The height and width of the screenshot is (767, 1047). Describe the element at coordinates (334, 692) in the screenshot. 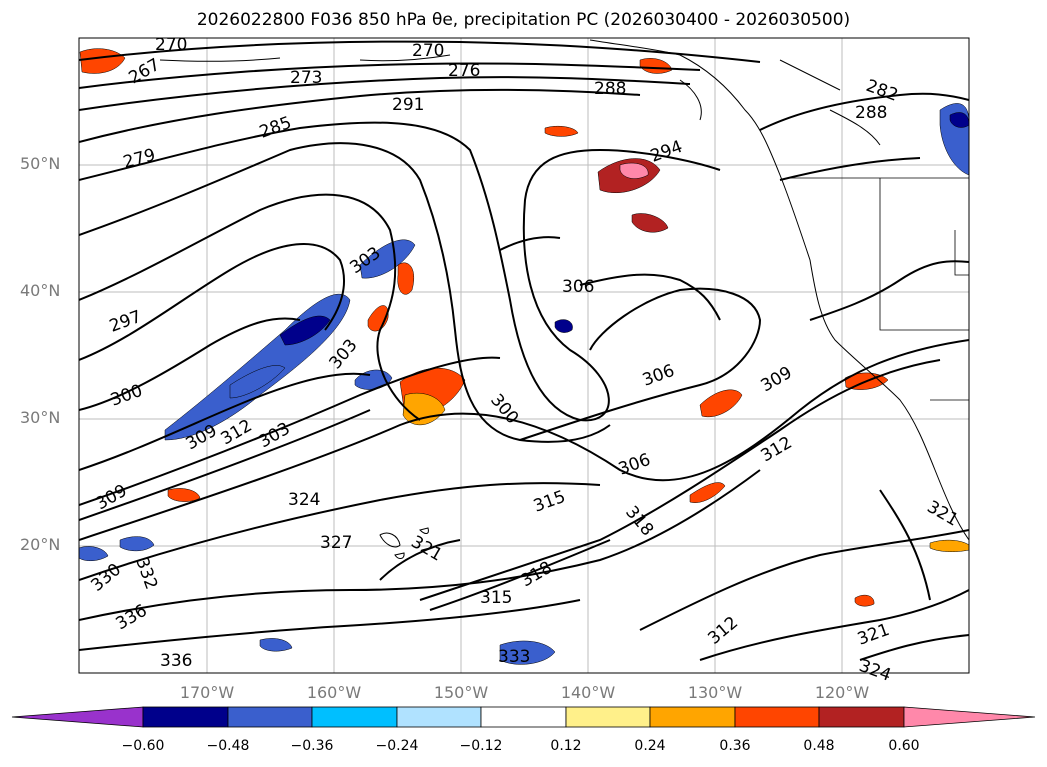

I see `lon-label: 160°W` at that location.